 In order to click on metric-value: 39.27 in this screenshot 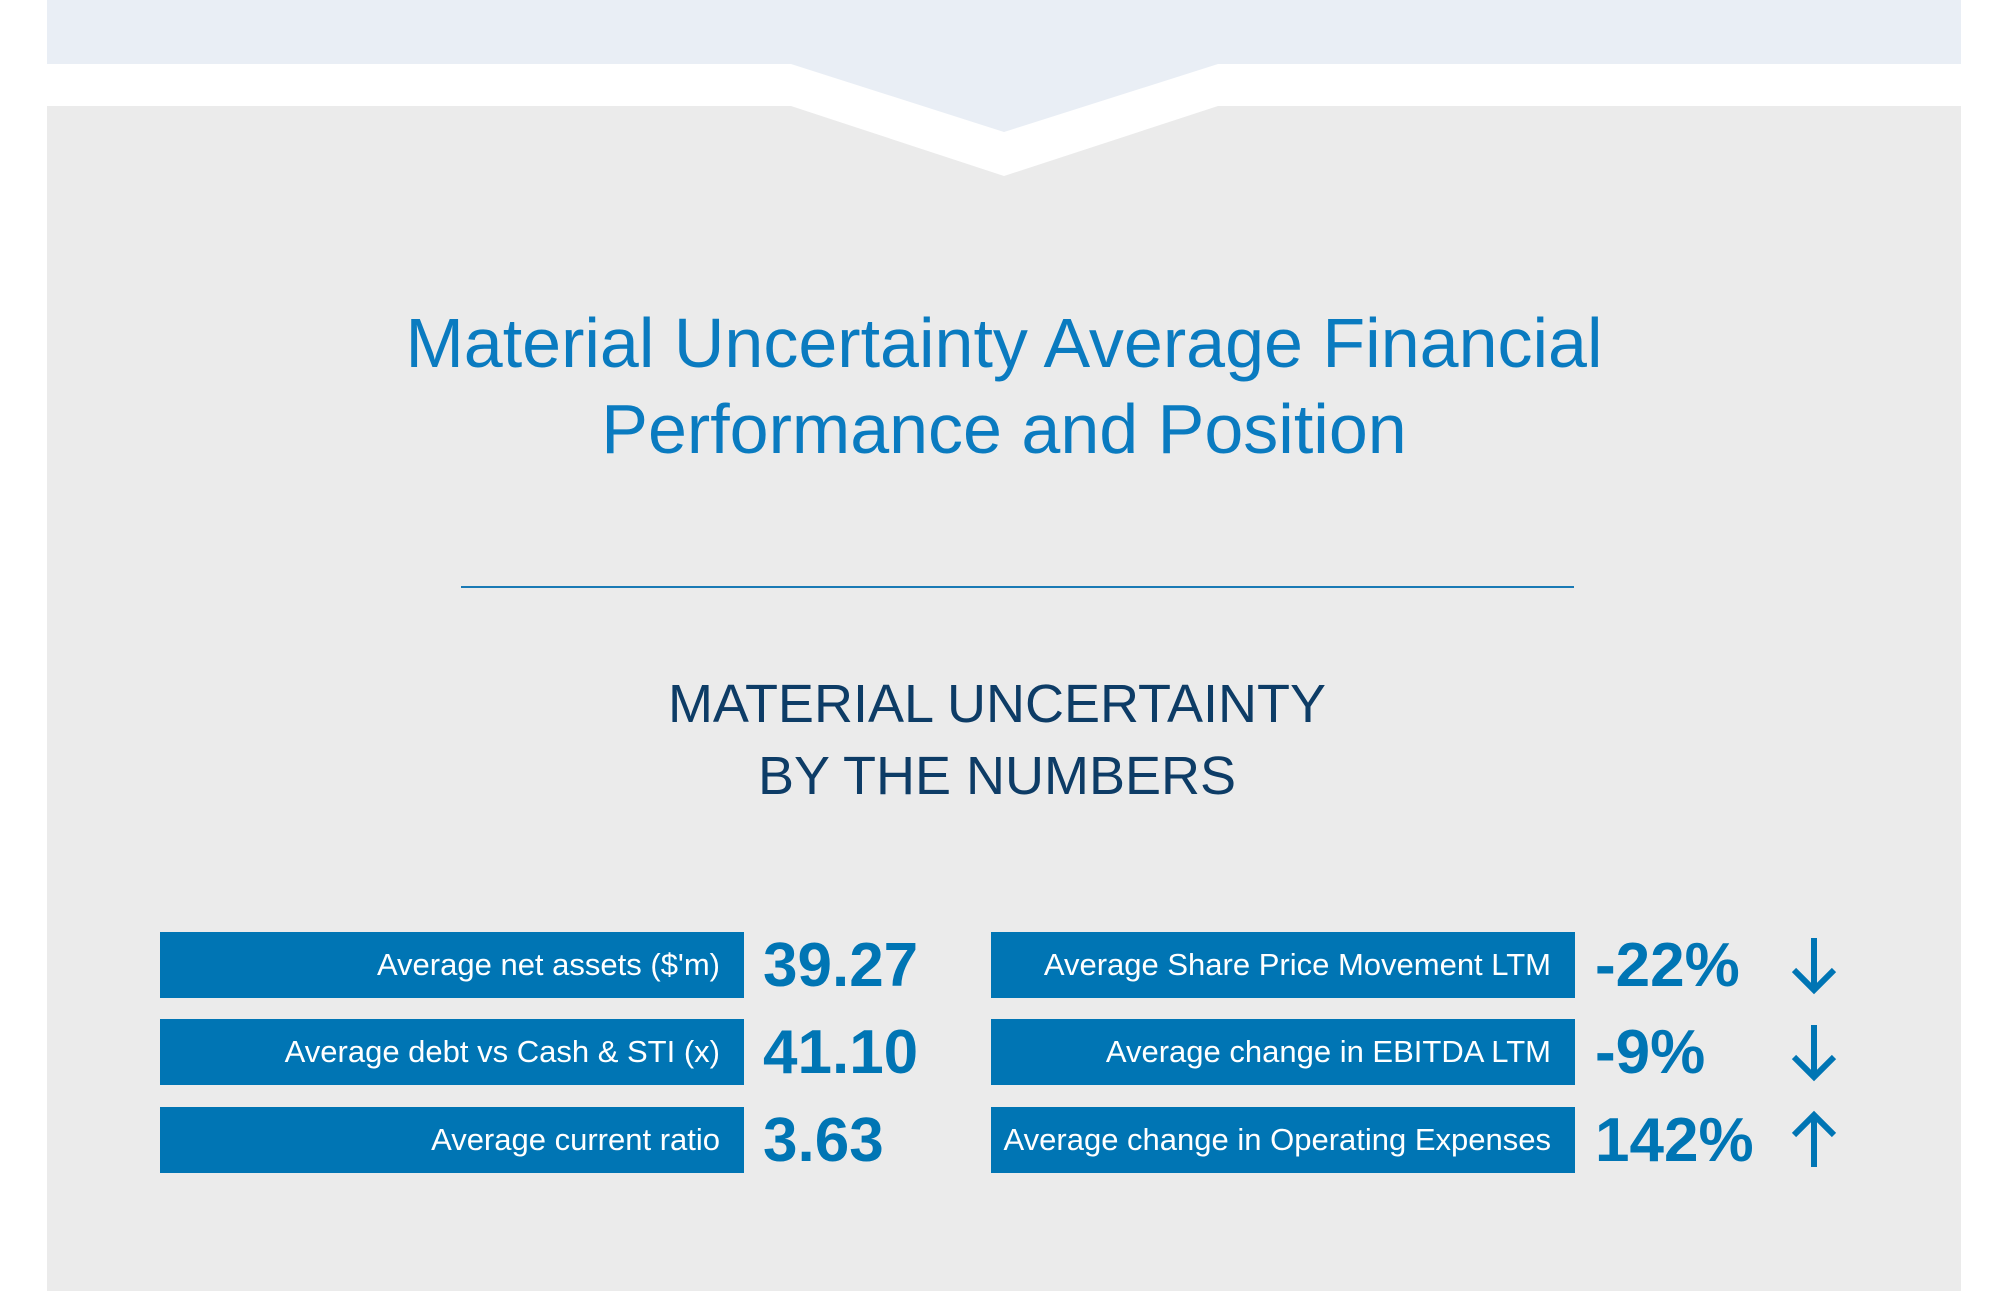, I will do `click(841, 965)`.